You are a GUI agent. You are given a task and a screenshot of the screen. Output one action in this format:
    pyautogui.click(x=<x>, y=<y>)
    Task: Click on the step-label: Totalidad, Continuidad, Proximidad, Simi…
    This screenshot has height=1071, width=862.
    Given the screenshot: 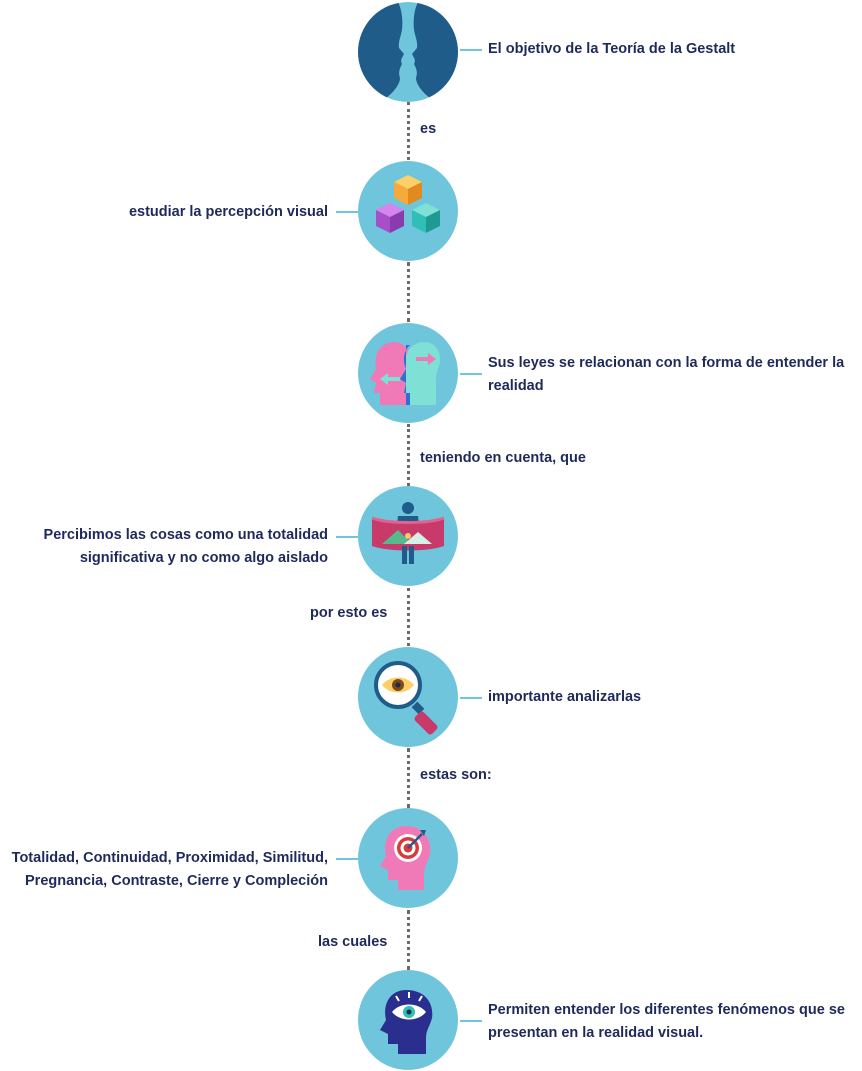 What is the action you would take?
    pyautogui.click(x=169, y=869)
    